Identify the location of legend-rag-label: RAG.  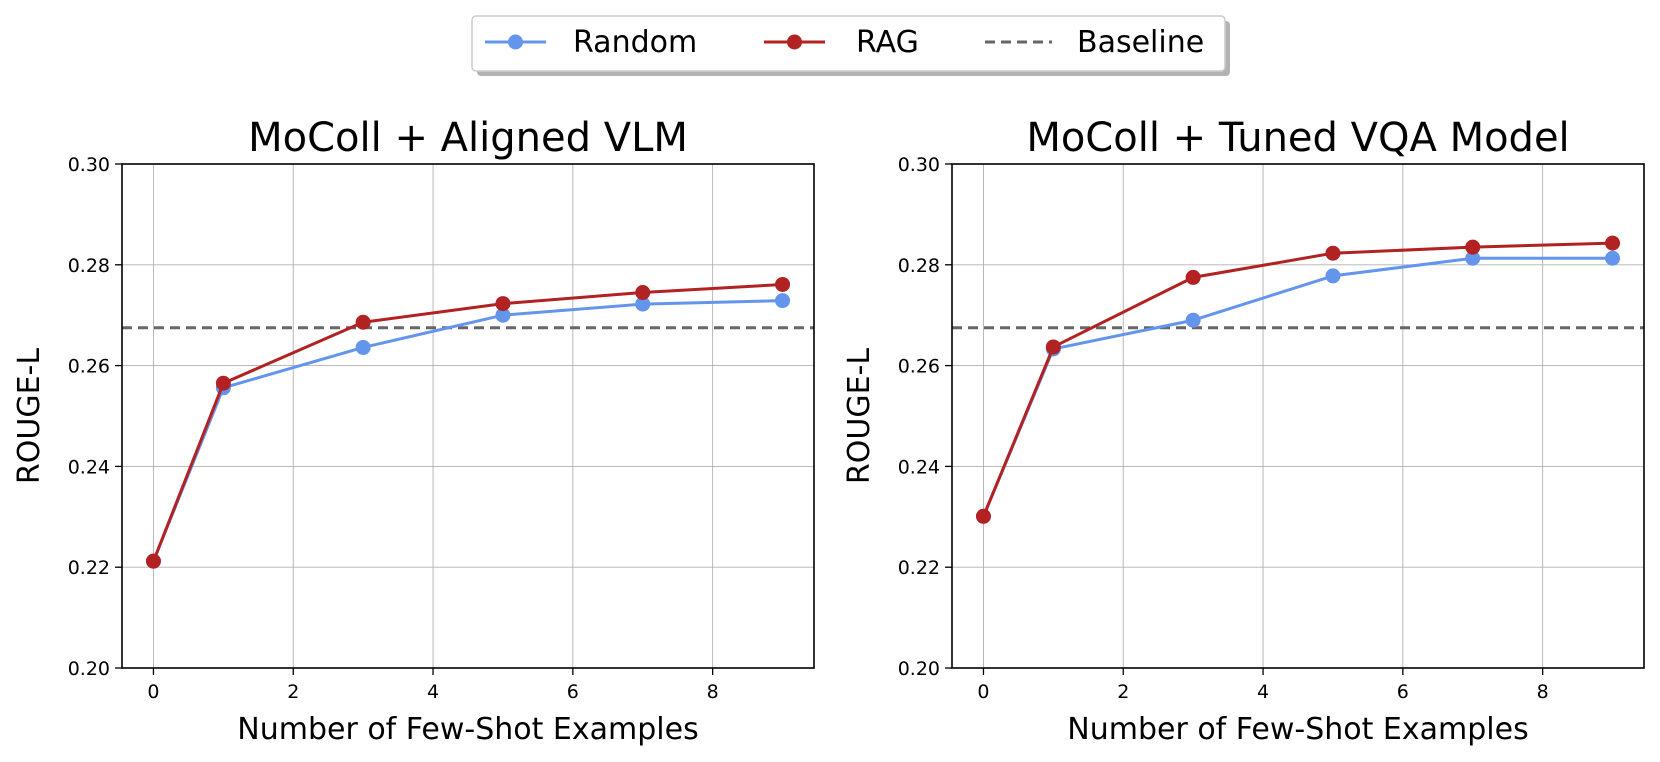
(887, 42).